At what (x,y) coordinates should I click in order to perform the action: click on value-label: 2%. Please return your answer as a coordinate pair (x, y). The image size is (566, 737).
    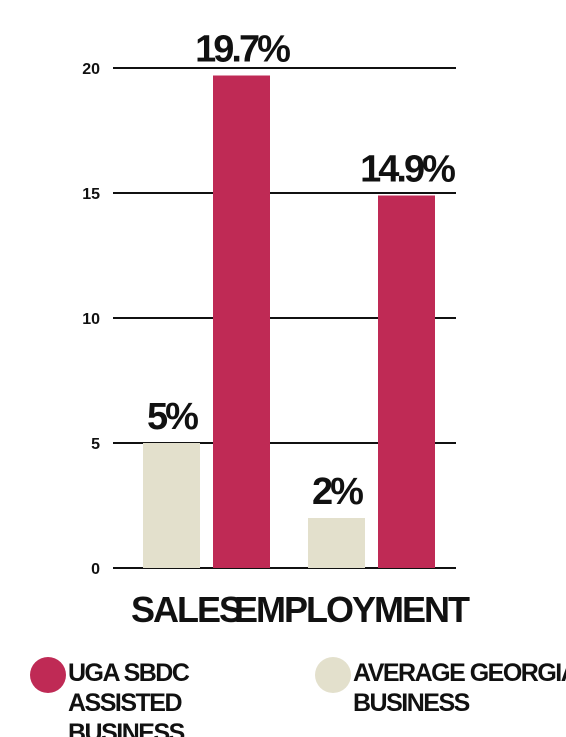
    Looking at the image, I should click on (337, 492).